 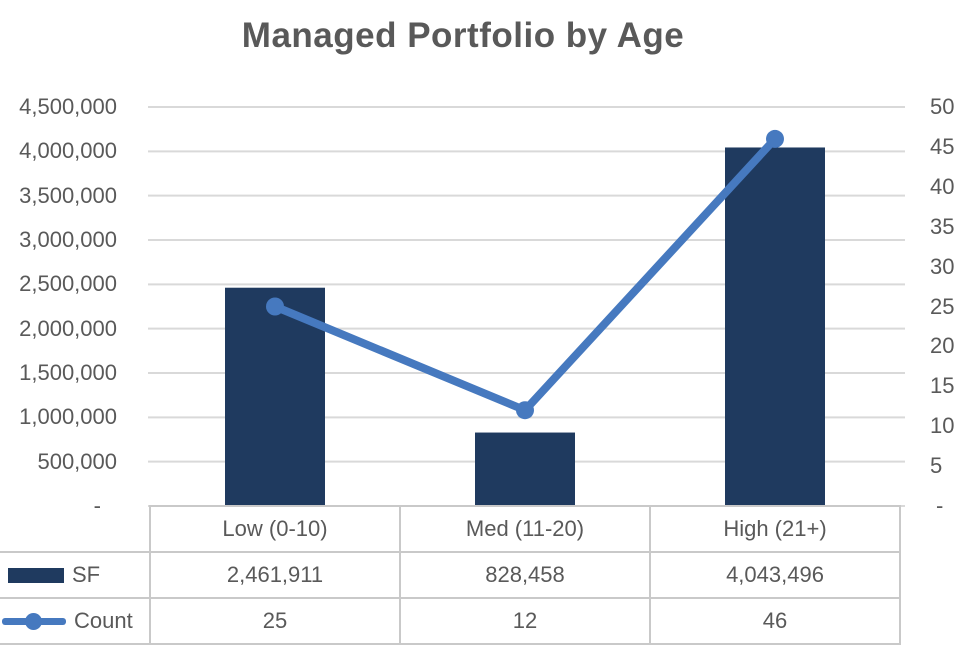 I want to click on count-series-key-icon, so click(x=34, y=621).